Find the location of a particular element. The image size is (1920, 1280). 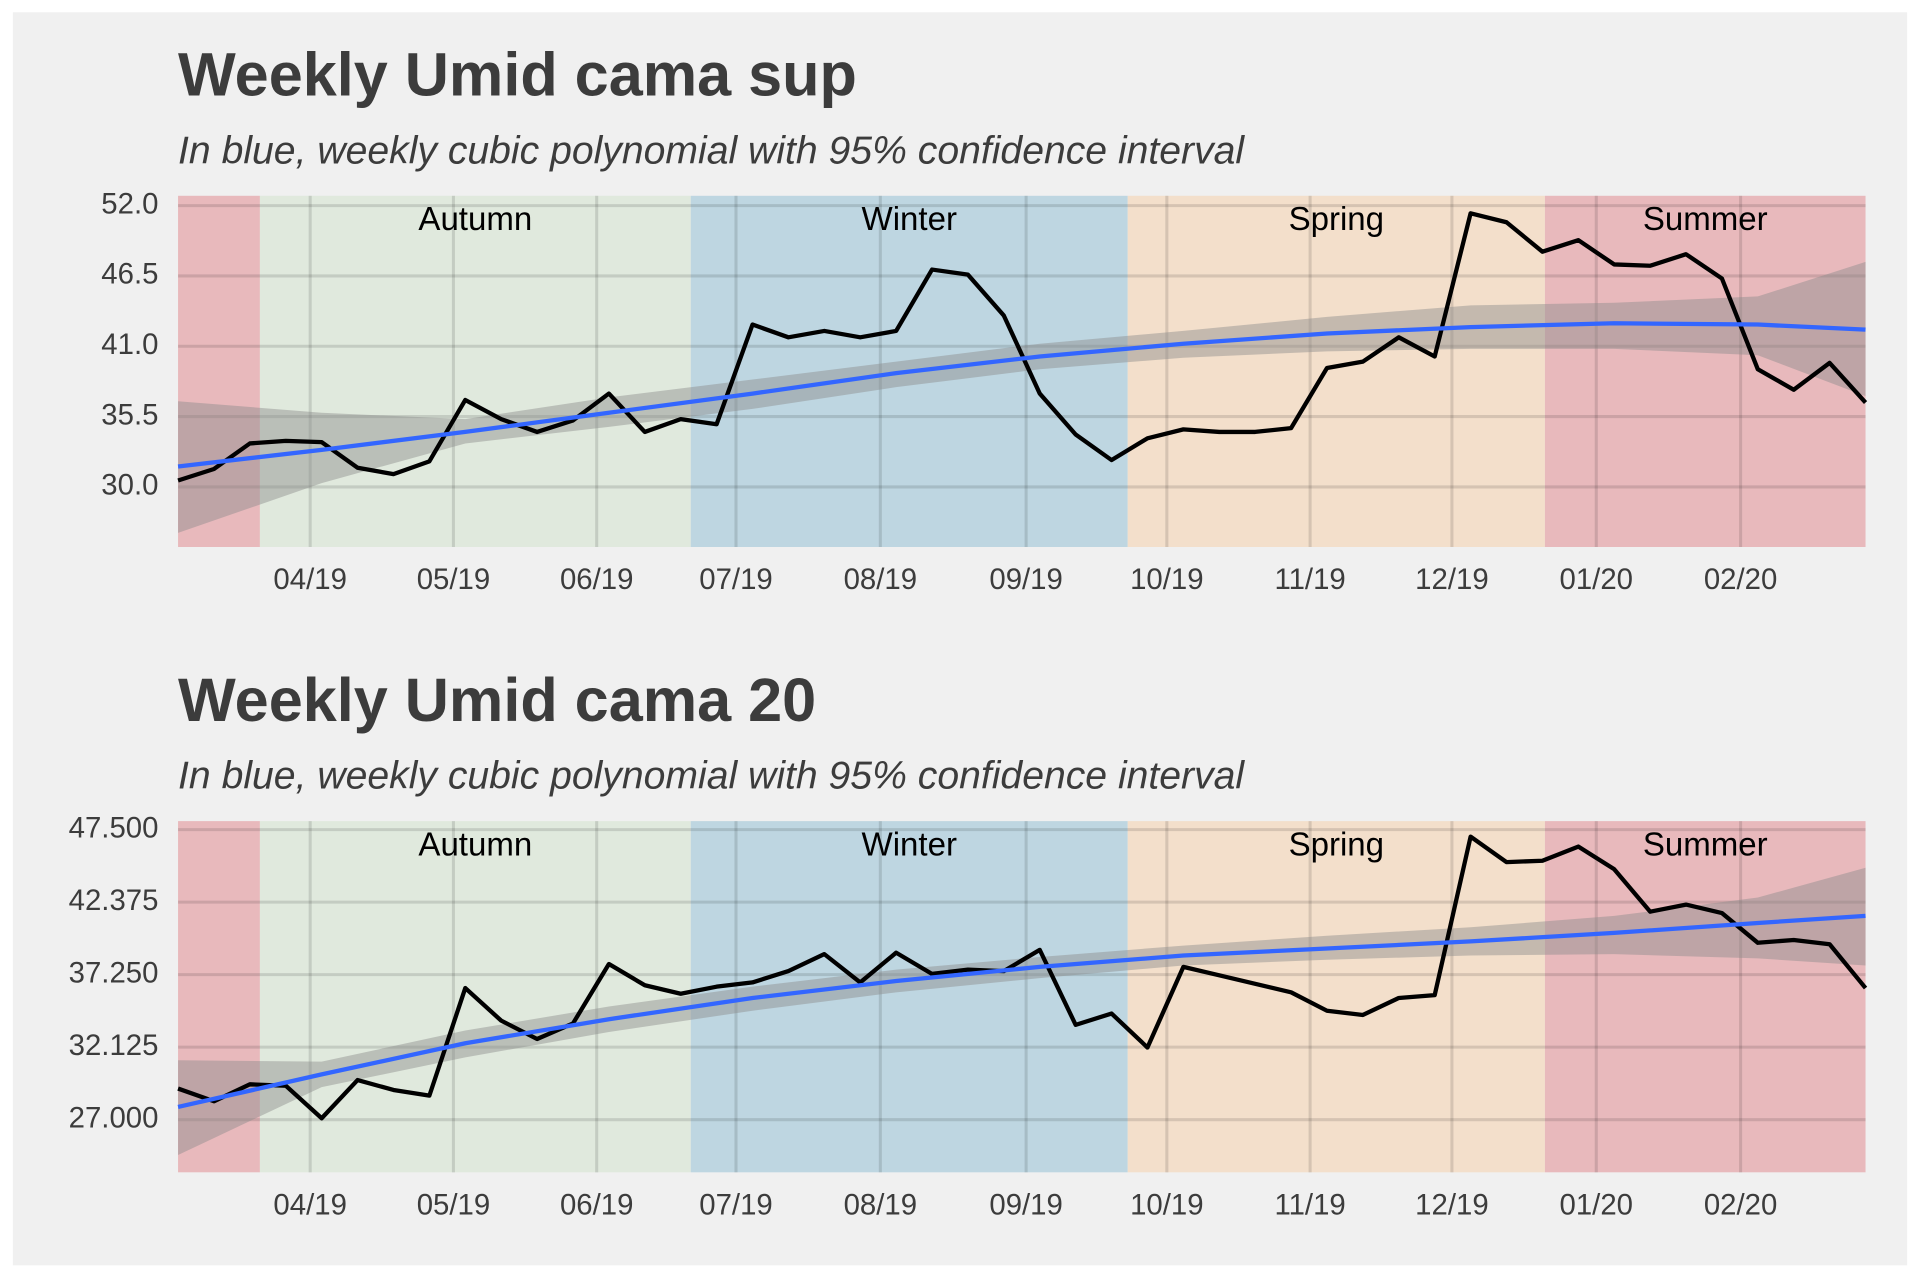

y-tick-label: 27.000 is located at coordinates (114, 1117).